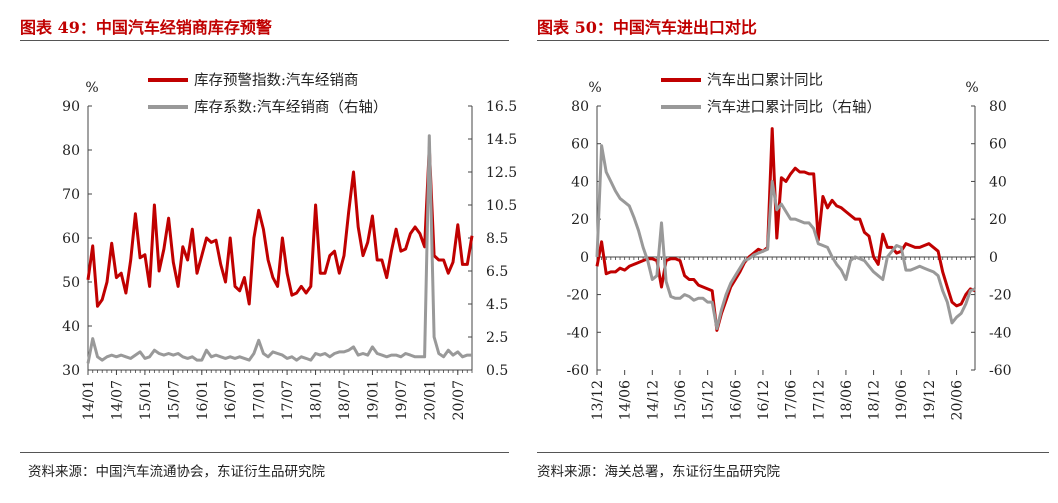  Describe the element at coordinates (146, 400) in the screenshot. I see `x-tick-label: 15/01` at that location.